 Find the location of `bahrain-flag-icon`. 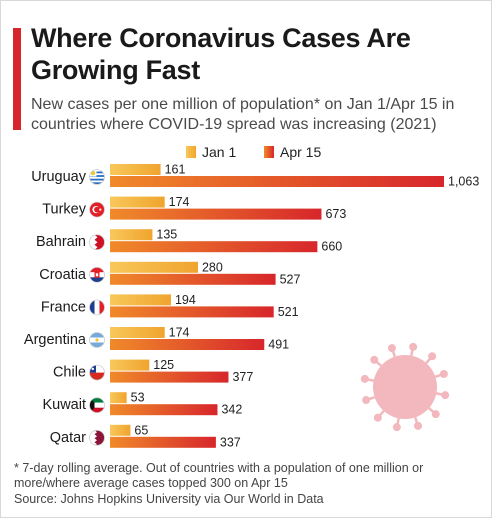

bahrain-flag-icon is located at coordinates (97, 242).